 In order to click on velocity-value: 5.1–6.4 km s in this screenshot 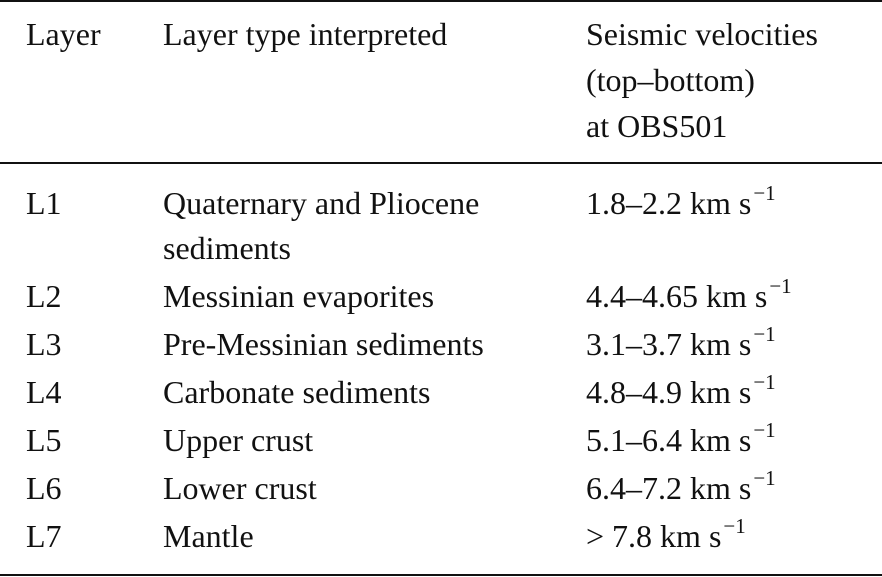, I will do `click(669, 440)`.